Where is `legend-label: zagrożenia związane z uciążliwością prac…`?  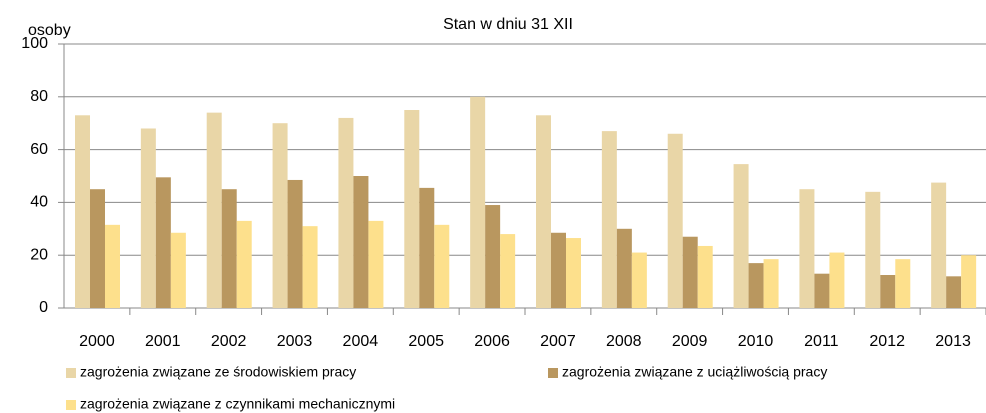
legend-label: zagrożenia związane z uciążliwością prac… is located at coordinates (694, 372).